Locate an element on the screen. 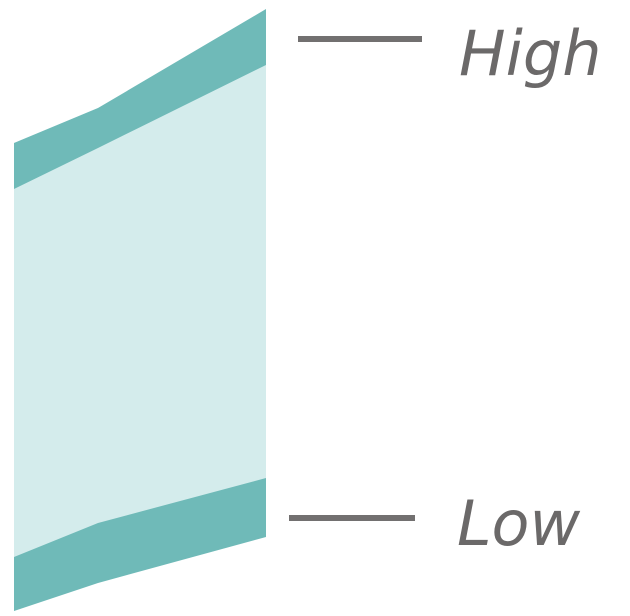 Image resolution: width=630 pixels, height=616 pixels. low-label: Low is located at coordinates (519, 523).